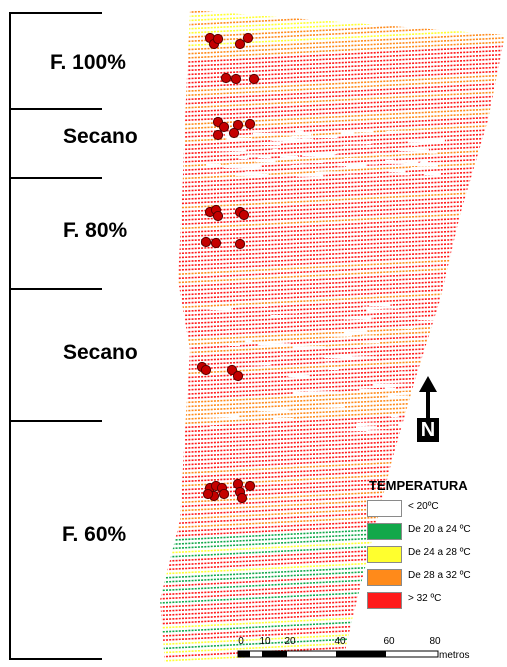 This screenshot has height=667, width=507. I want to click on zone-label-f80: F. 80%, so click(95, 230).